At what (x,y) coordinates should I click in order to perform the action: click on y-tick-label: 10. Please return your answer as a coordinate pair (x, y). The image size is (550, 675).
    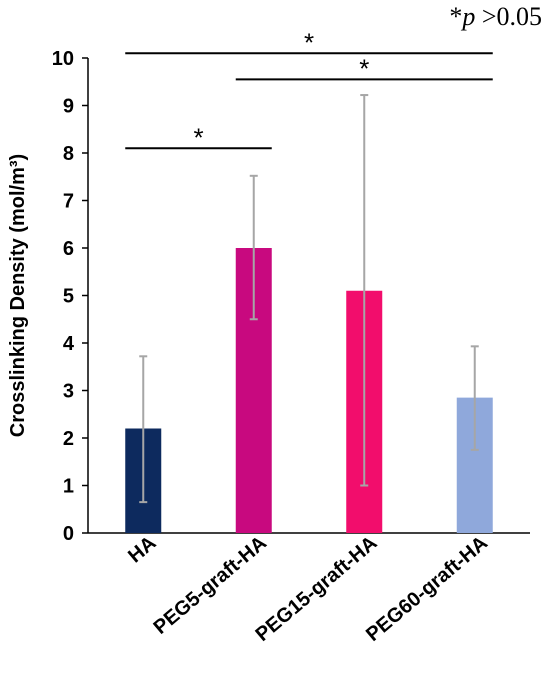
    Looking at the image, I should click on (63, 59).